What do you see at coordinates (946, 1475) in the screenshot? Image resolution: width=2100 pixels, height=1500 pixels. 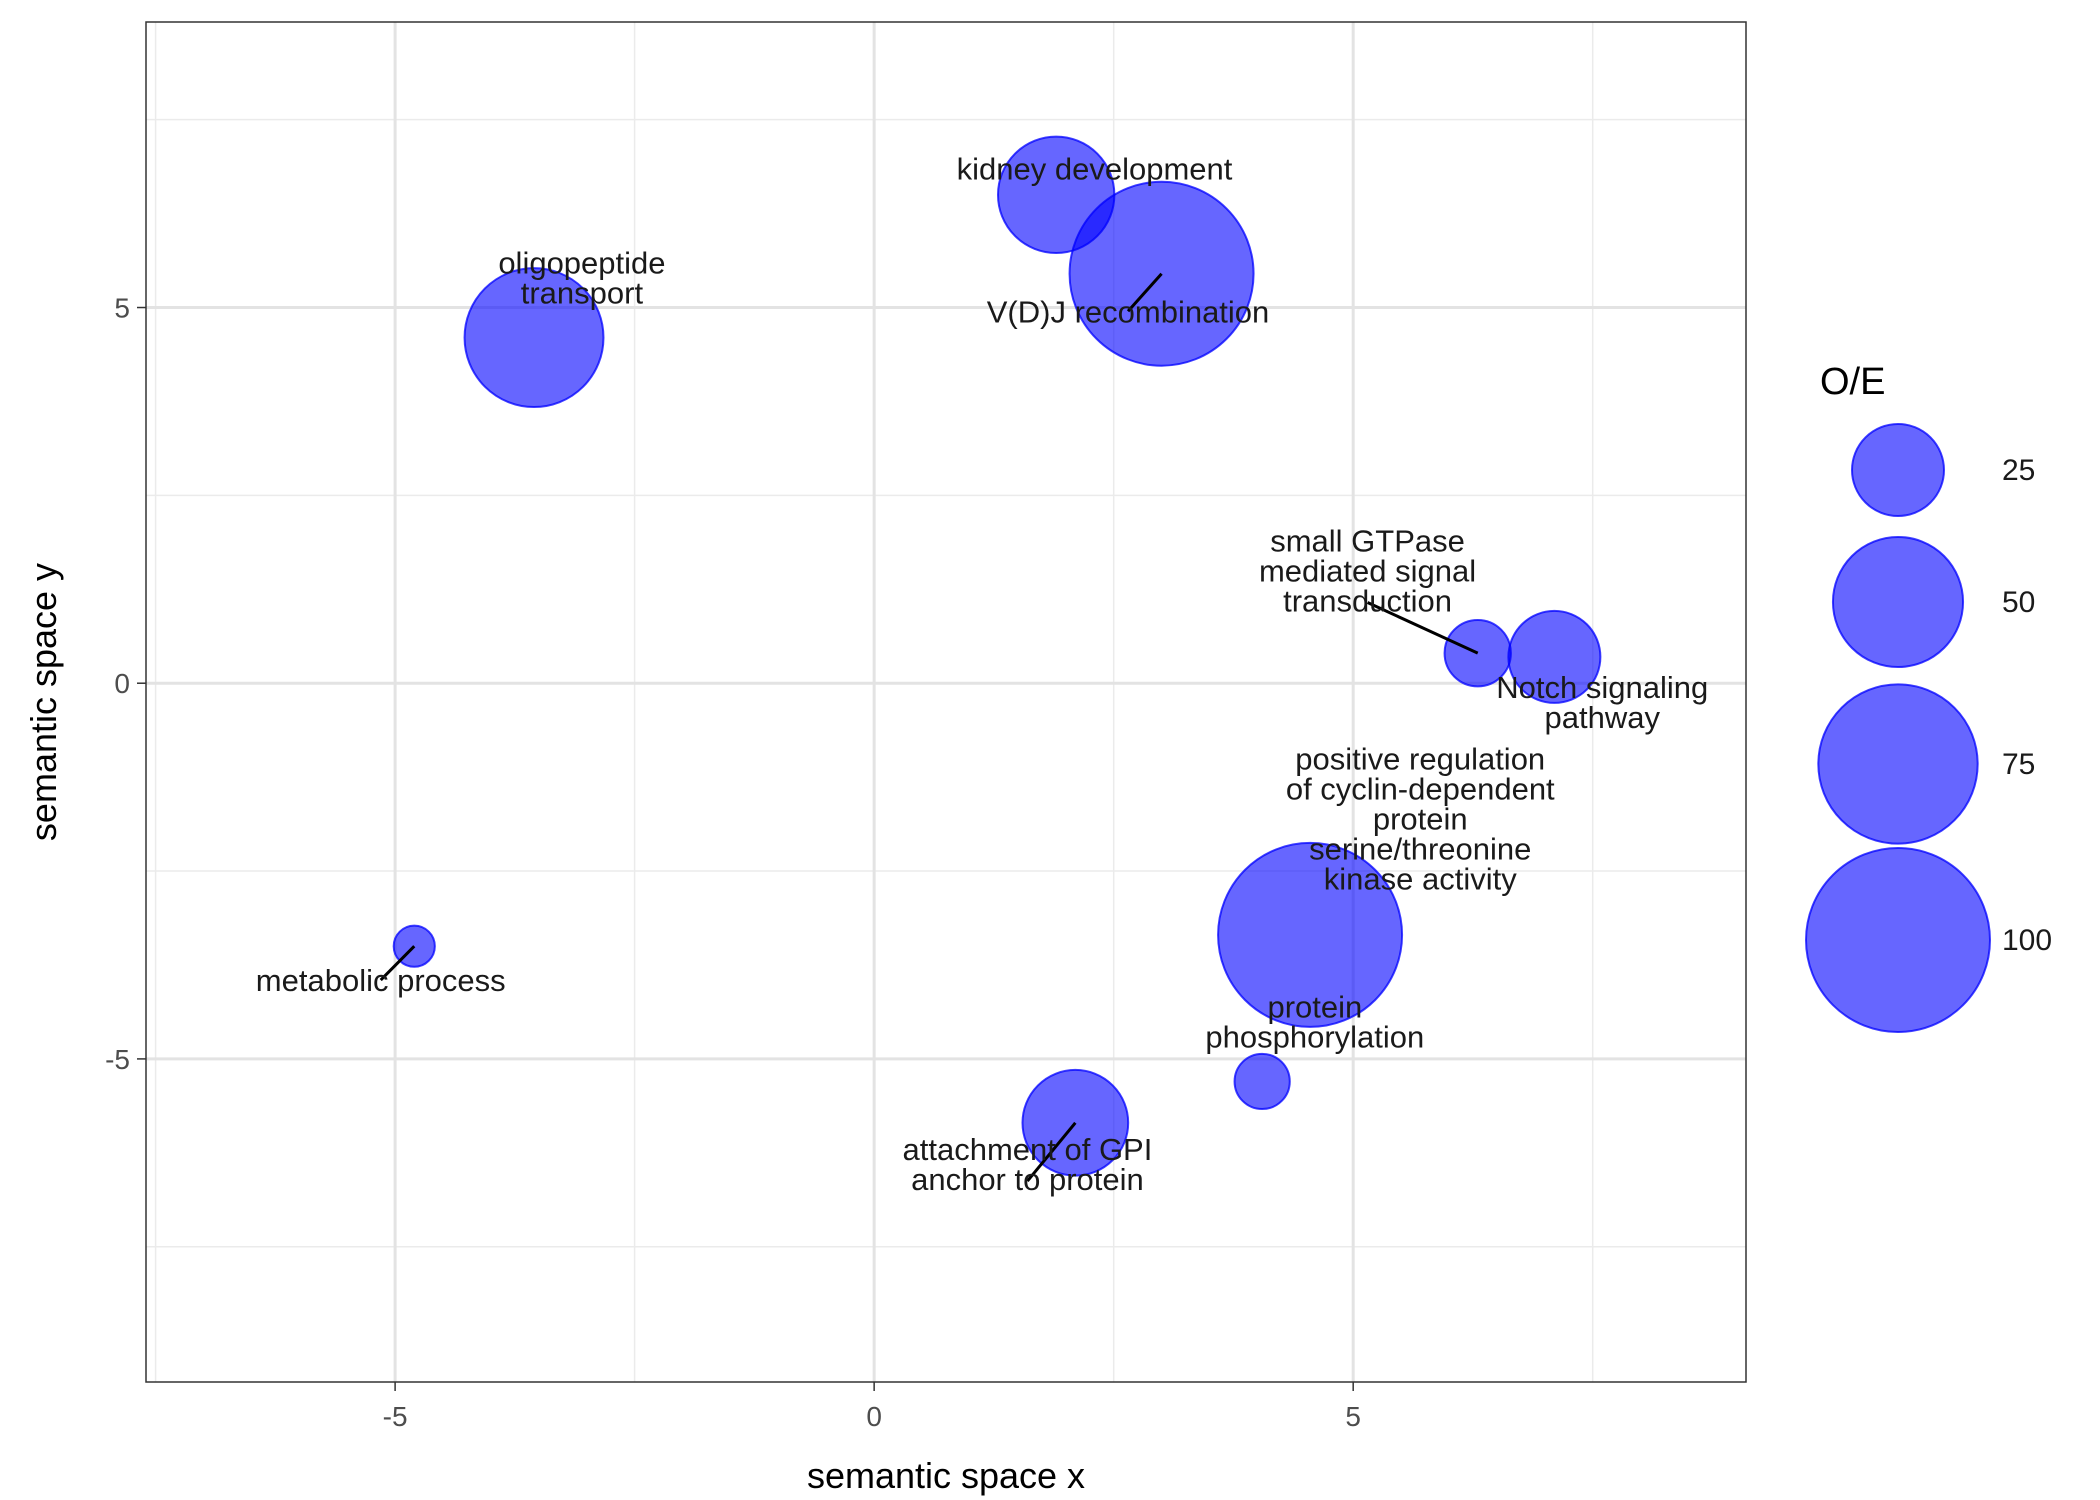 I see `x-axis-title: semantic space x` at bounding box center [946, 1475].